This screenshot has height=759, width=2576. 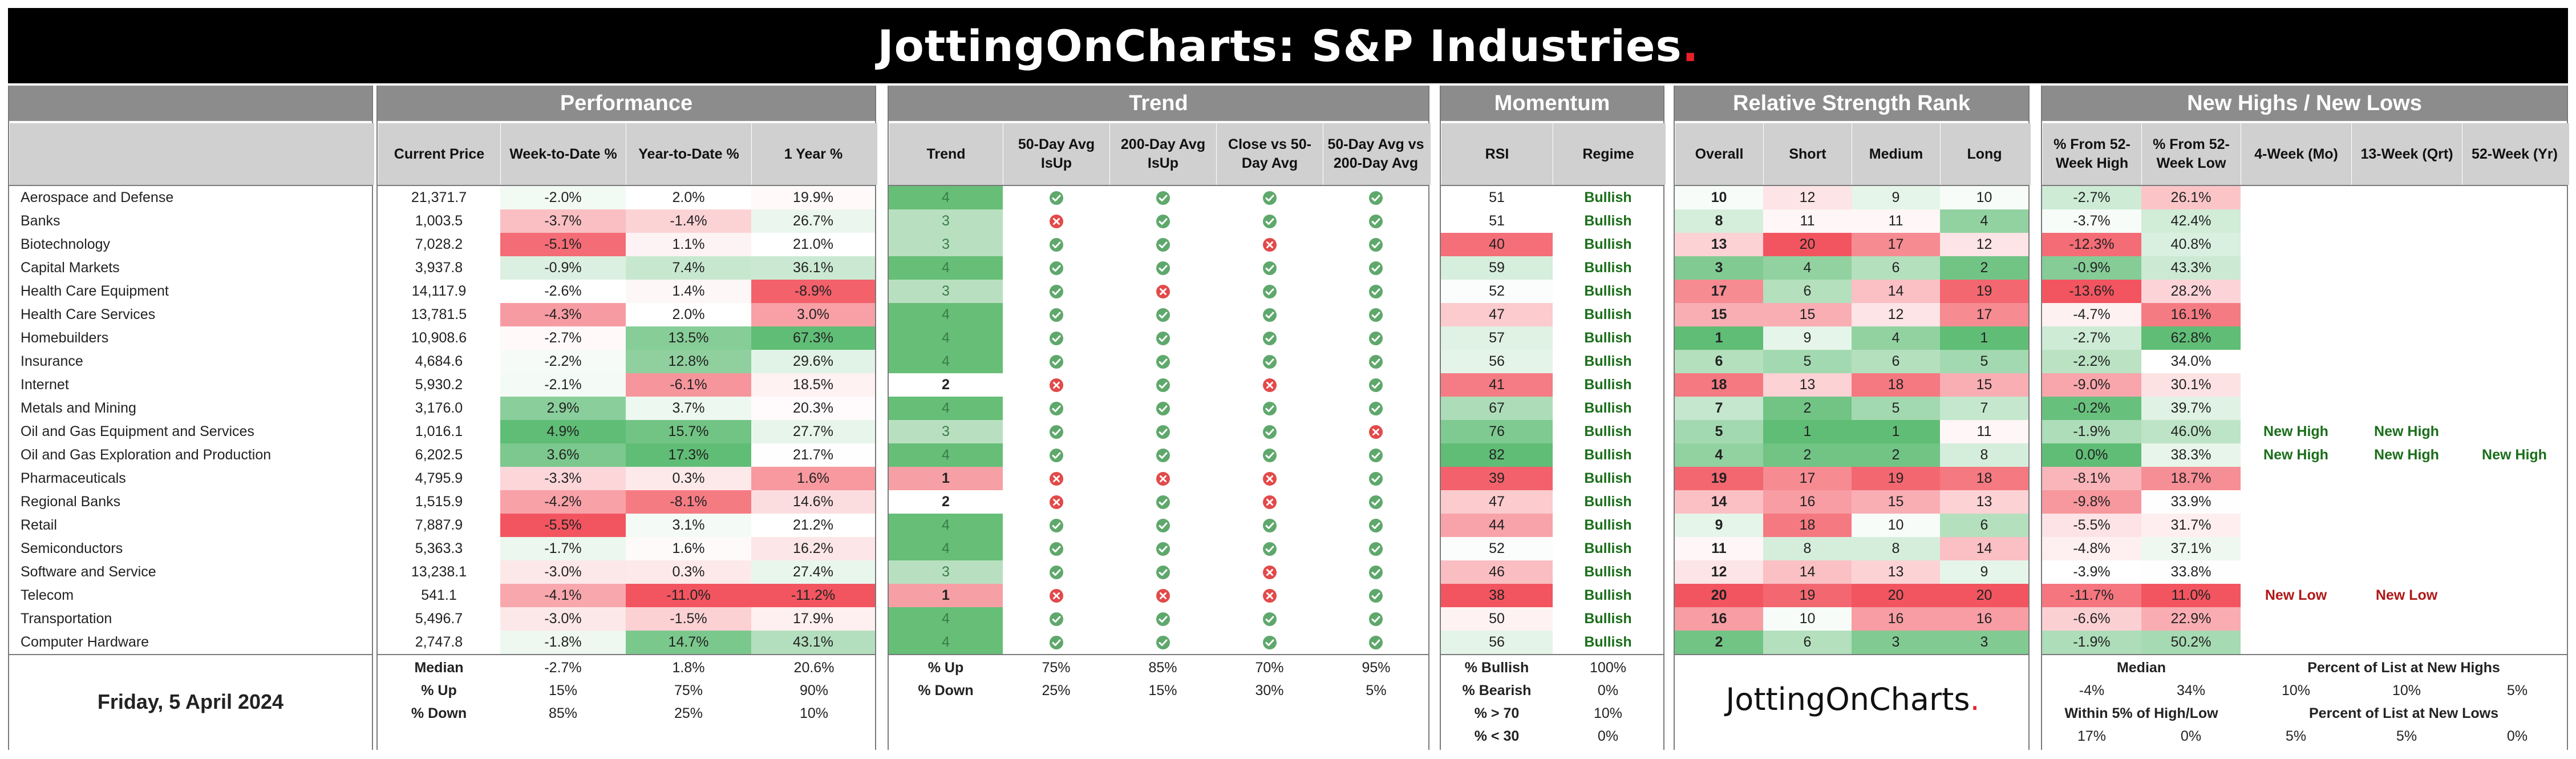 I want to click on cell-rsi: 38, so click(x=1497, y=595).